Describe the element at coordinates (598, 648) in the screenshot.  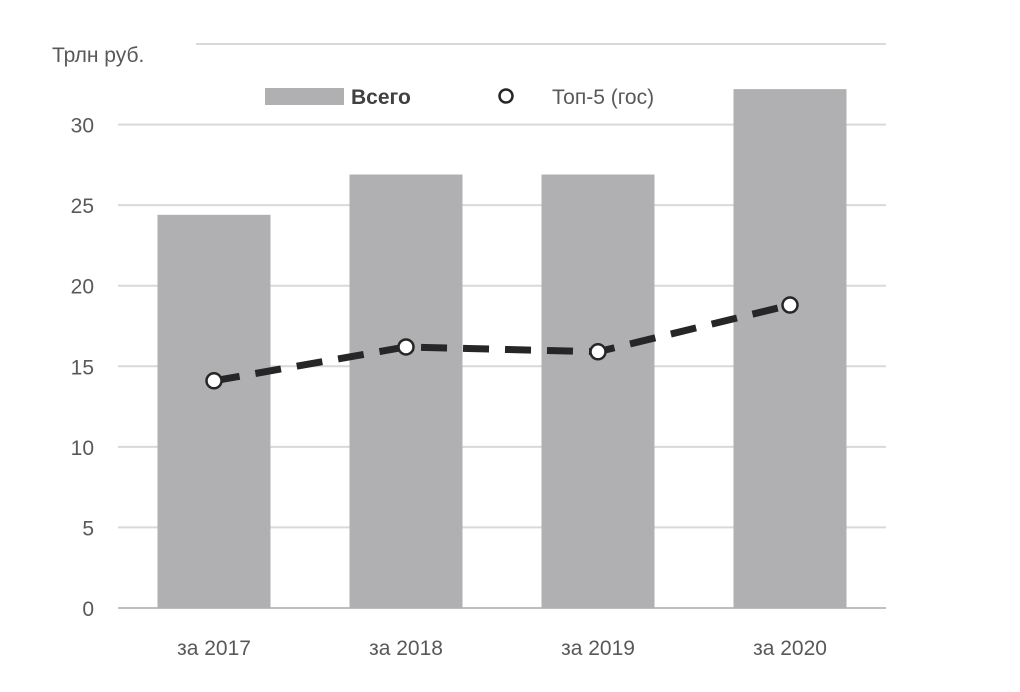
I see `x-tick-label: за 2019` at that location.